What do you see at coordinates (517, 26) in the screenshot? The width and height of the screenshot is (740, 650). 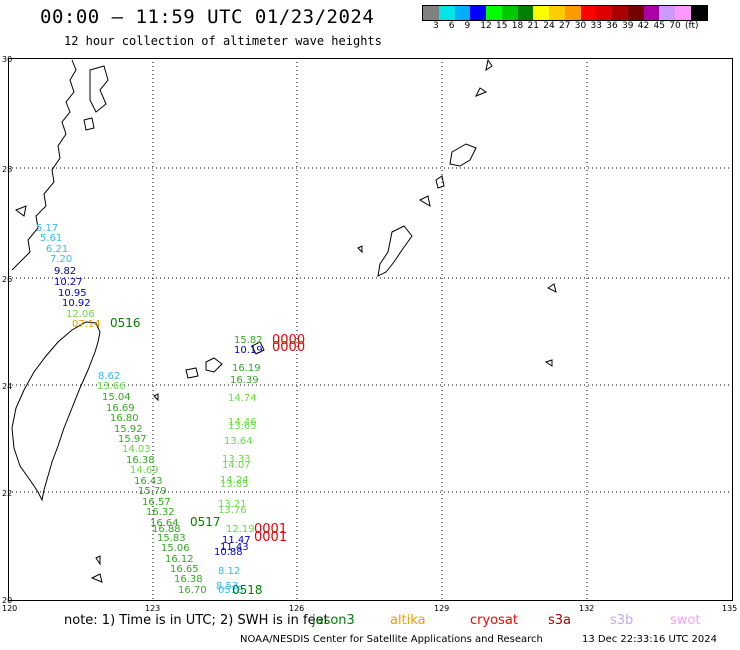 I see `colorbar-label: 18` at bounding box center [517, 26].